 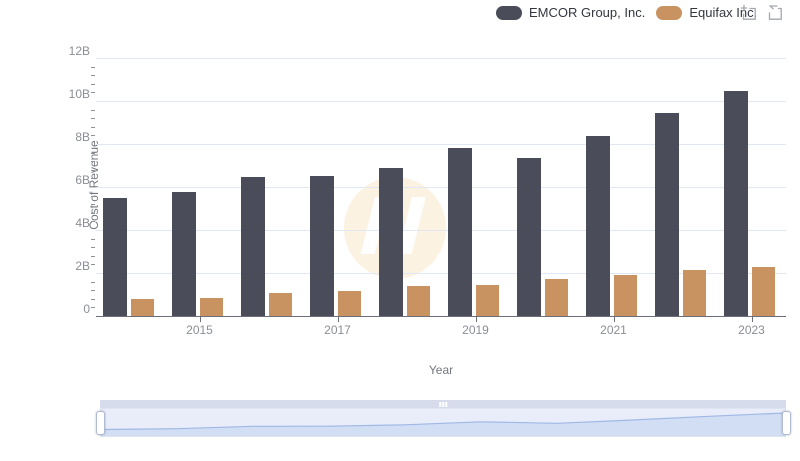 I want to click on legend-label: EMCOR Group, Inc., so click(x=587, y=12).